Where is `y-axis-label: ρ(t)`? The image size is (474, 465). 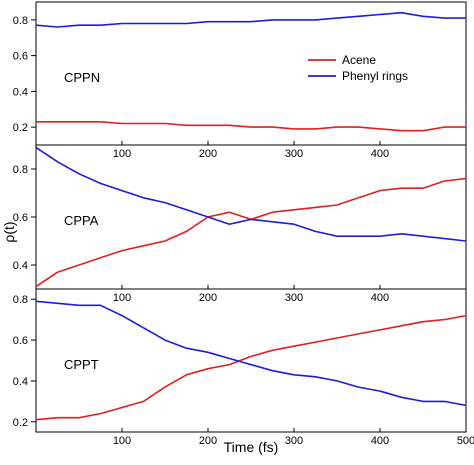 y-axis-label: ρ(t) is located at coordinates (9, 231).